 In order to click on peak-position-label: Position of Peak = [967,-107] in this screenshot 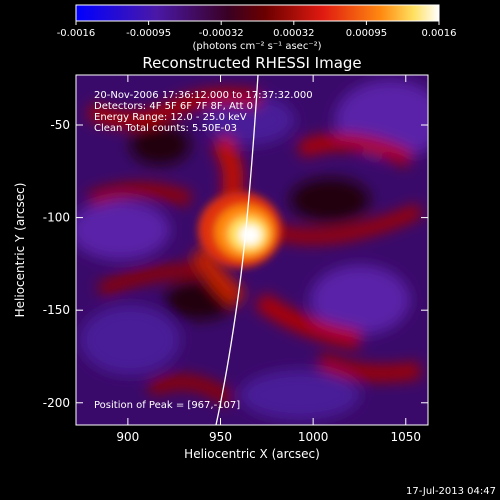, I will do `click(167, 405)`.